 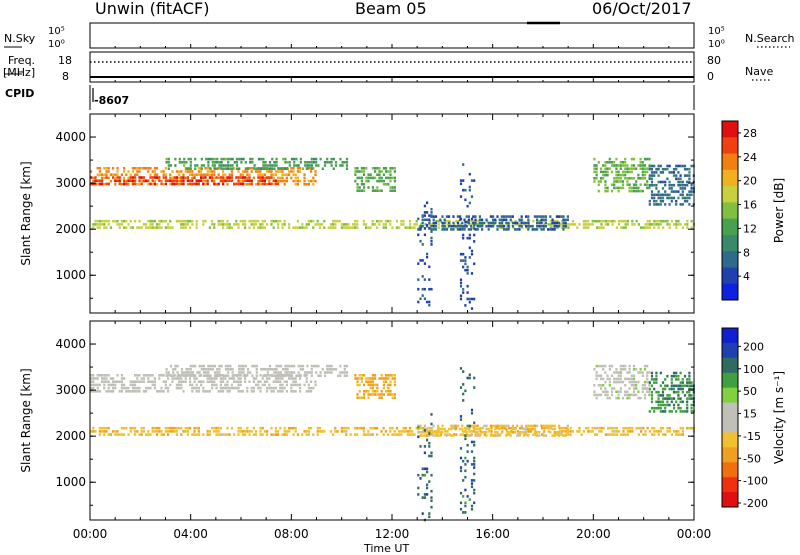 I want to click on nsky-label: N.Sky, so click(x=20, y=38).